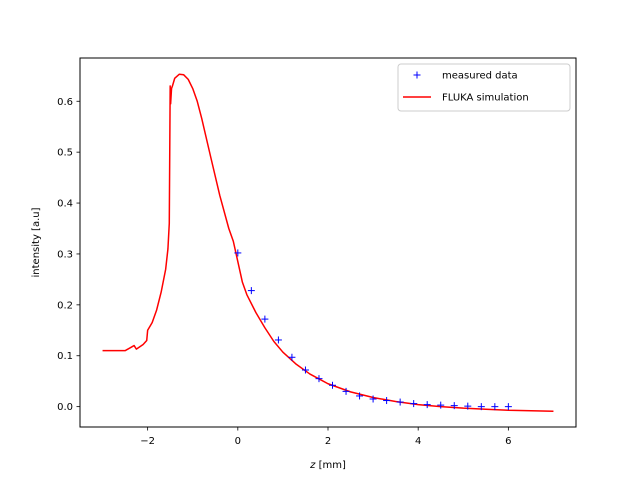  I want to click on y-tick-label: 0.1, so click(65, 356).